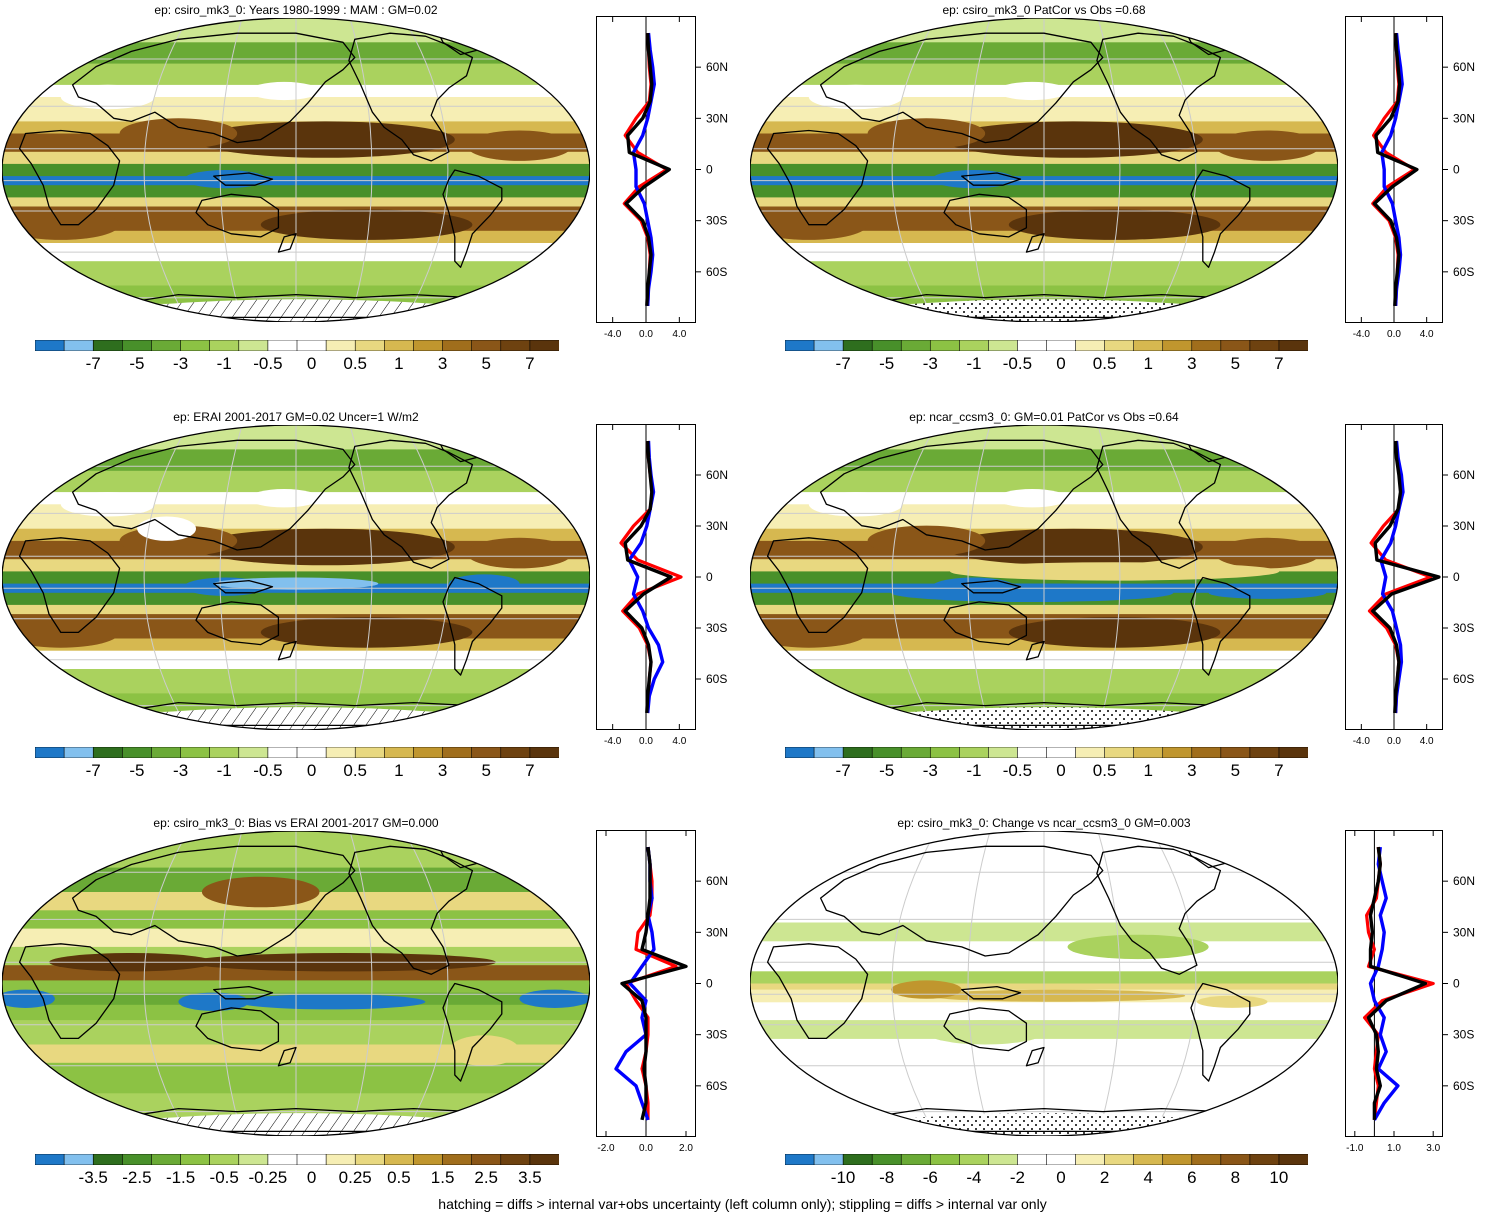 This screenshot has height=1215, width=1485. What do you see at coordinates (442, 1177) in the screenshot?
I see `colorbar-tick-label: 1.5` at bounding box center [442, 1177].